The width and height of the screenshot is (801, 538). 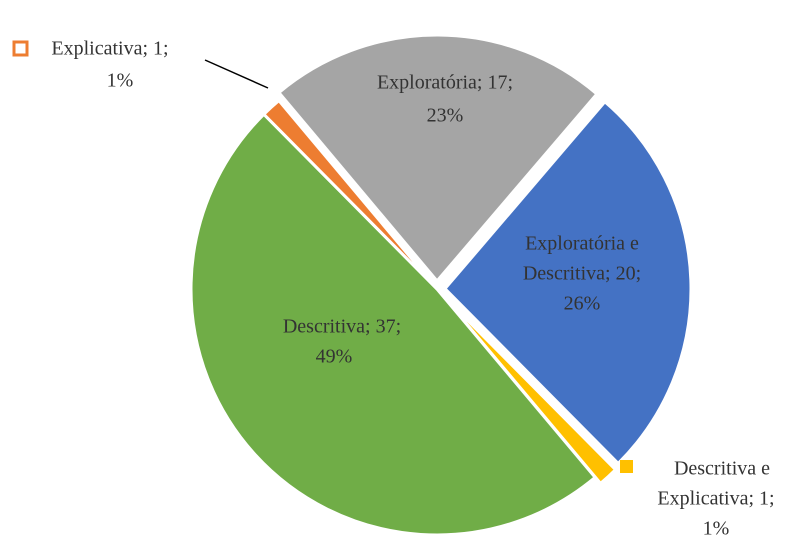 What do you see at coordinates (722, 469) in the screenshot?
I see `data-label: Descritiva e` at bounding box center [722, 469].